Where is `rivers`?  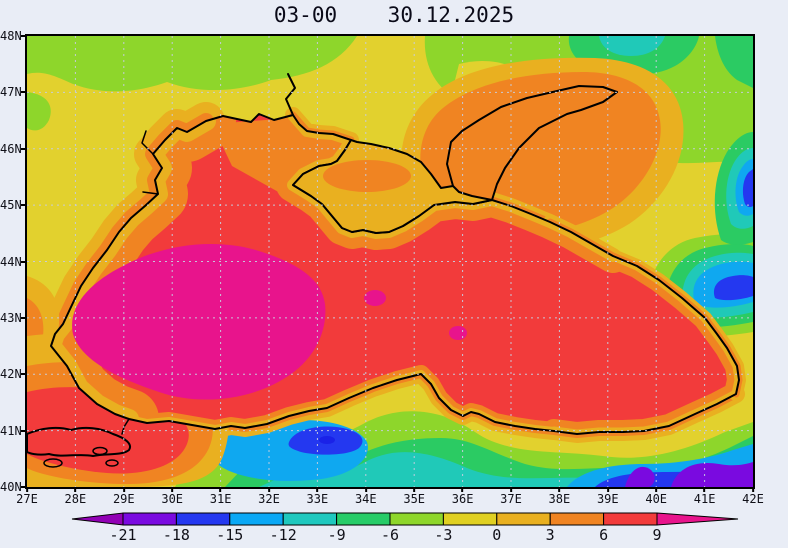
rivers is located at coordinates (218, 134).